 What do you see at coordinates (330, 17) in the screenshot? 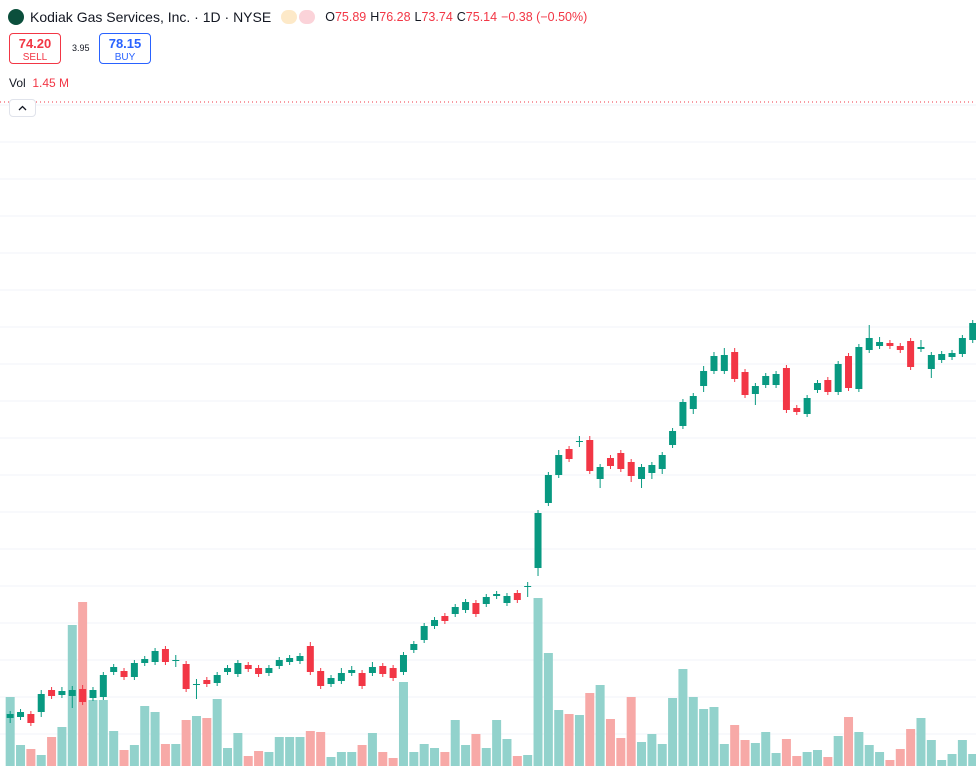
I see `ohlc-label: O` at bounding box center [330, 17].